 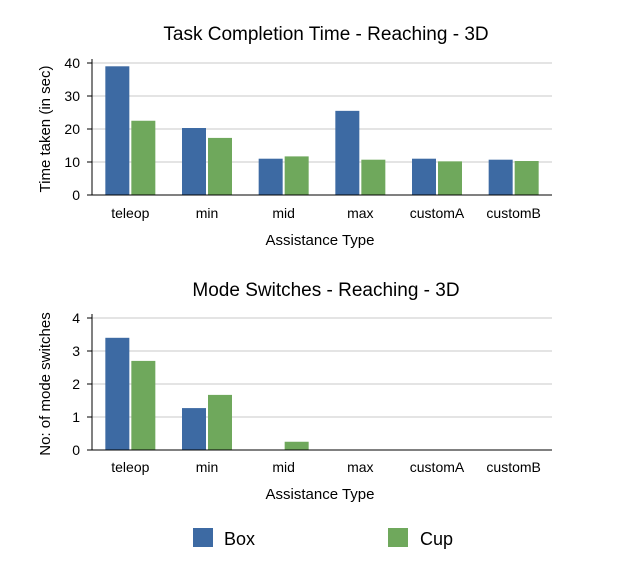 What do you see at coordinates (373, 177) in the screenshot?
I see `bar-cup-max` at bounding box center [373, 177].